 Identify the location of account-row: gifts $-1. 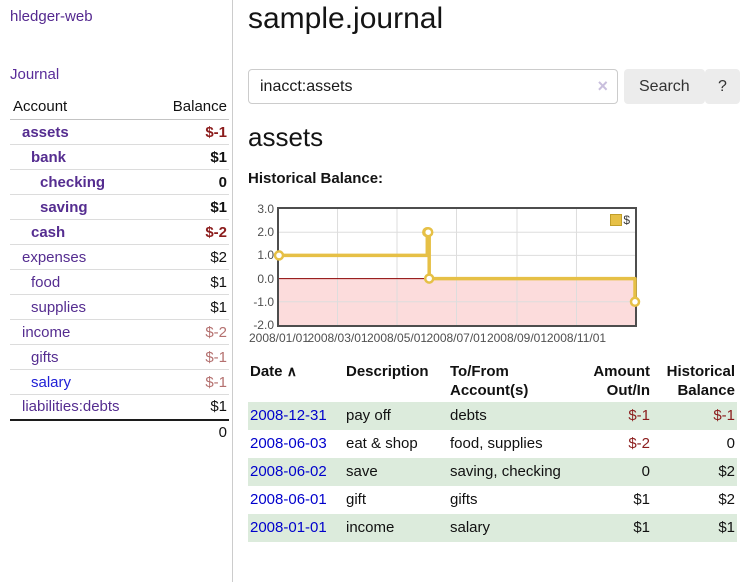
(119, 357).